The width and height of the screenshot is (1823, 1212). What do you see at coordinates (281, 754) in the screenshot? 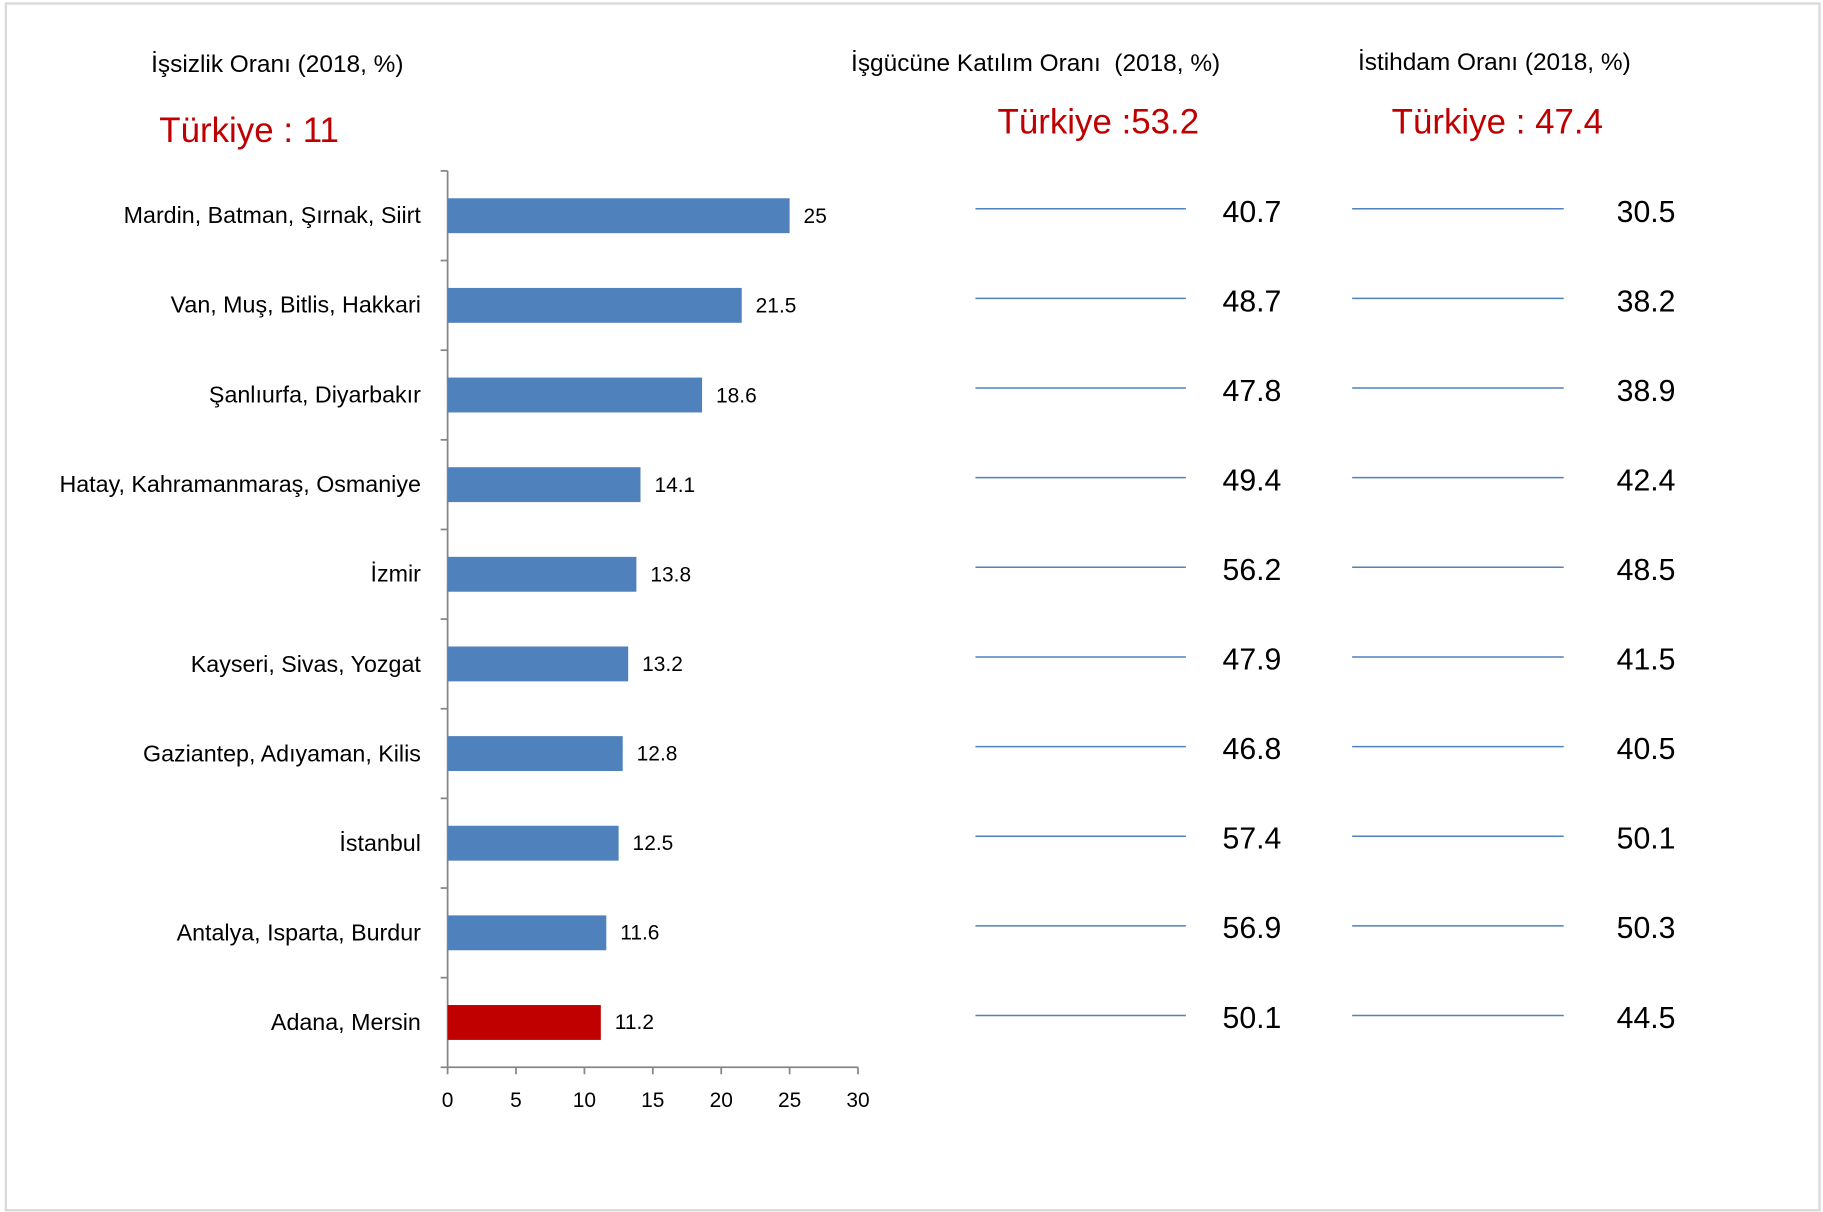
I see `category-label: Gaziantep, Adıyaman, Kilis` at bounding box center [281, 754].